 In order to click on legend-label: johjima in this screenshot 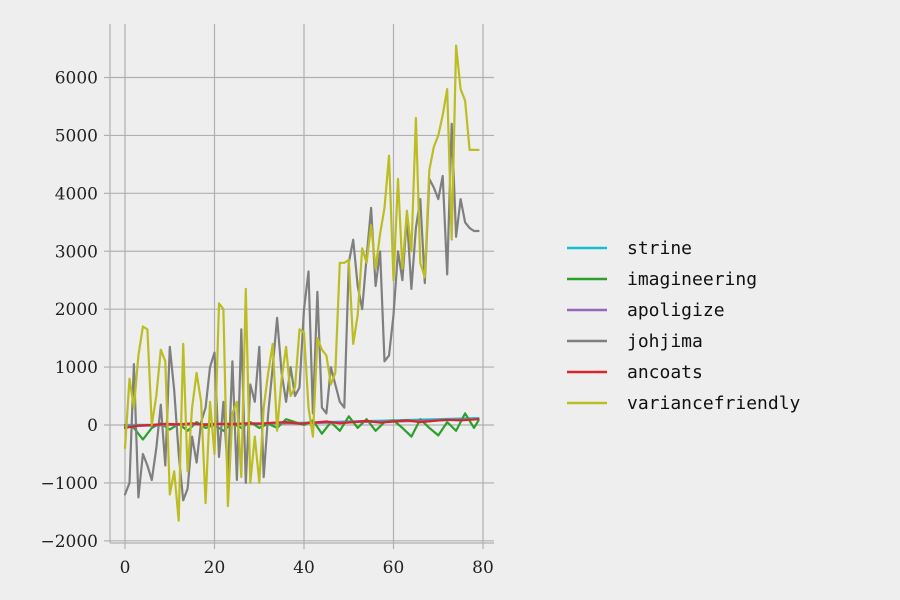, I will do `click(665, 341)`.